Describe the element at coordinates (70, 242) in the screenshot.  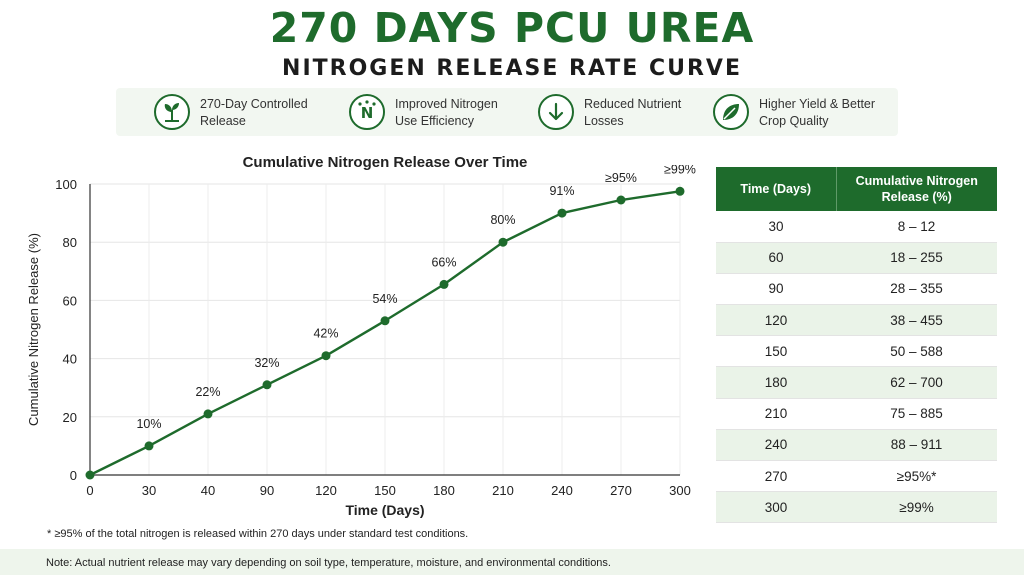
I see `y-tick-label: 80` at that location.